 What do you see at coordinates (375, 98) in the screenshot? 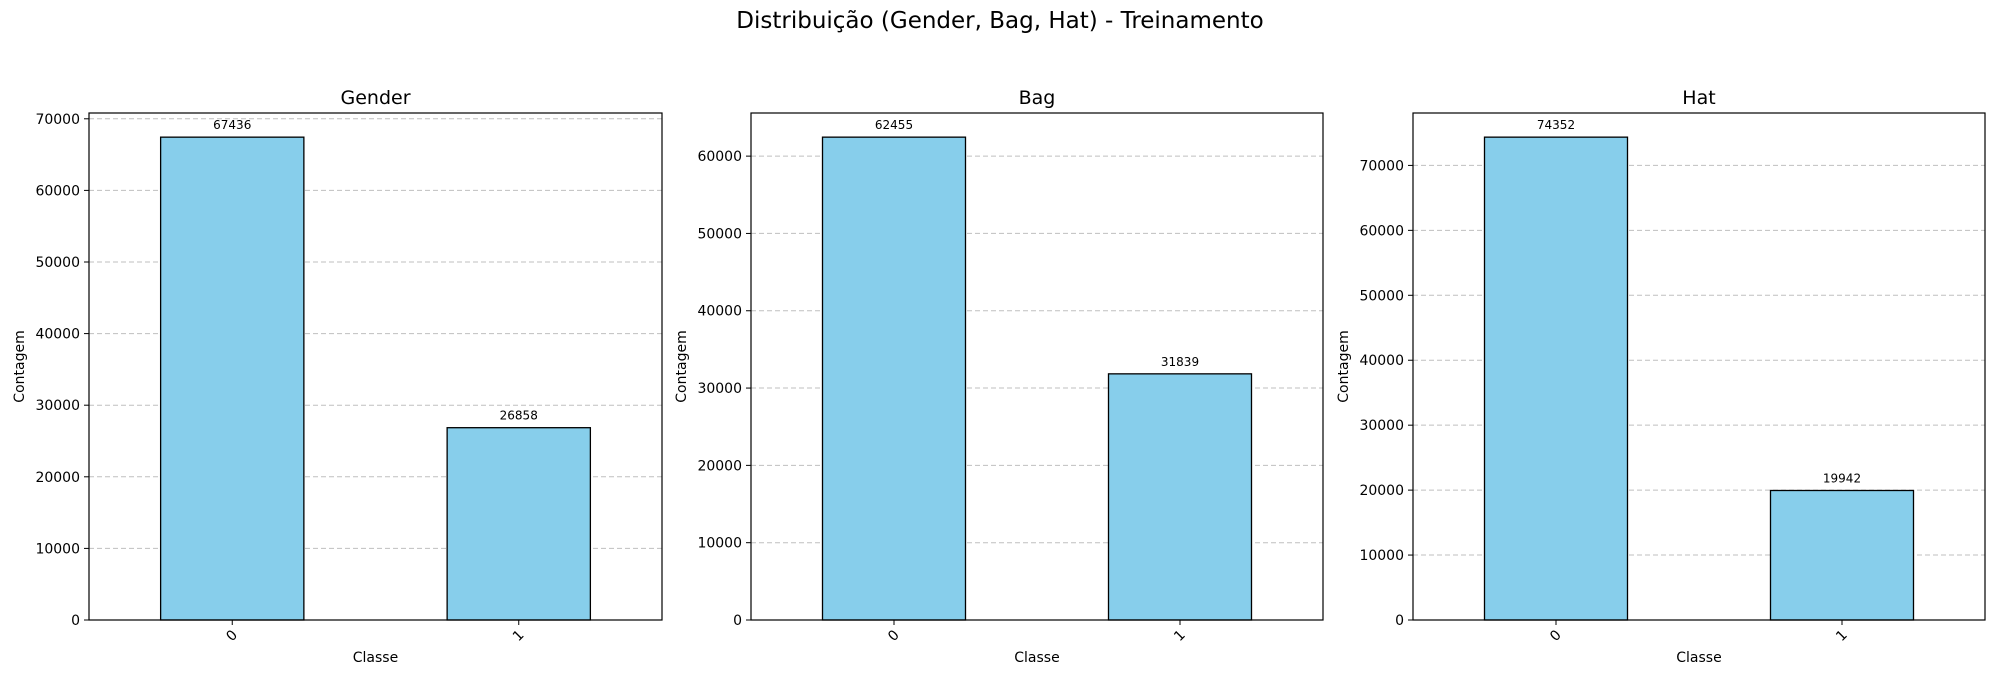
I see `subplot-title: Gender` at bounding box center [375, 98].